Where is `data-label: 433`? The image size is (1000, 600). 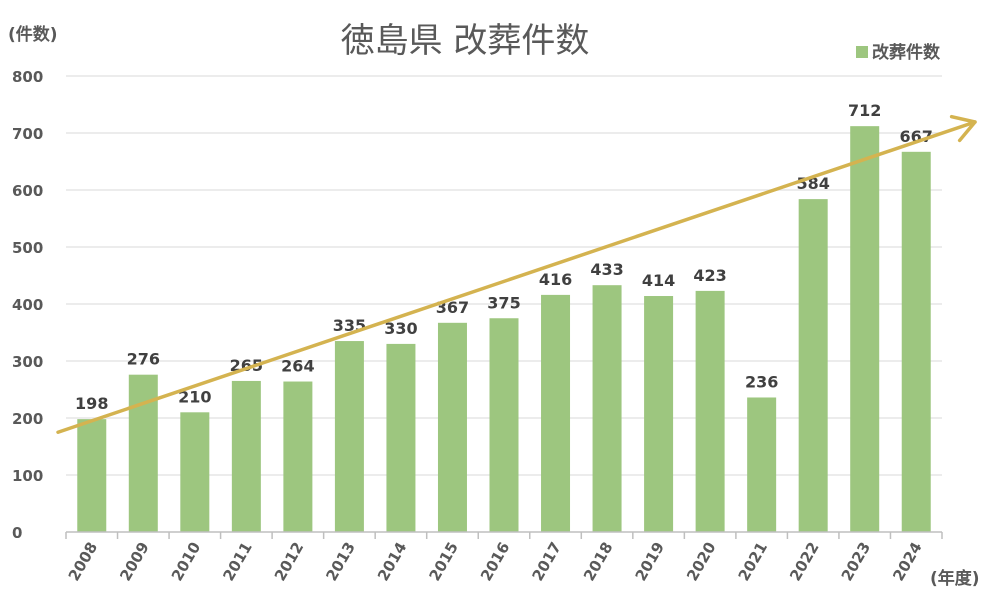 data-label: 433 is located at coordinates (606, 269).